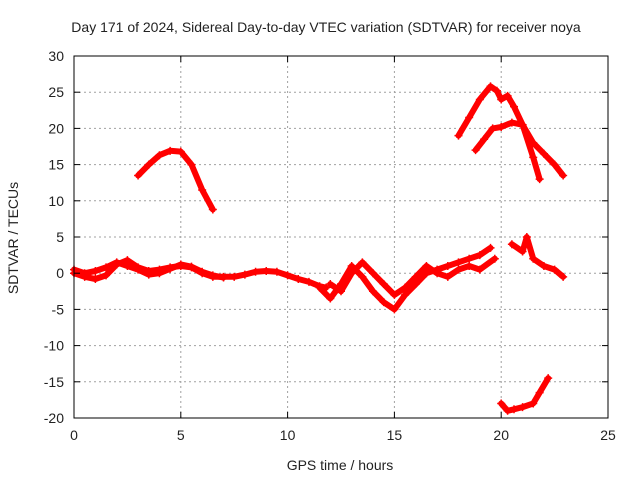  What do you see at coordinates (54, 418) in the screenshot?
I see `y-tick-label: -20` at bounding box center [54, 418].